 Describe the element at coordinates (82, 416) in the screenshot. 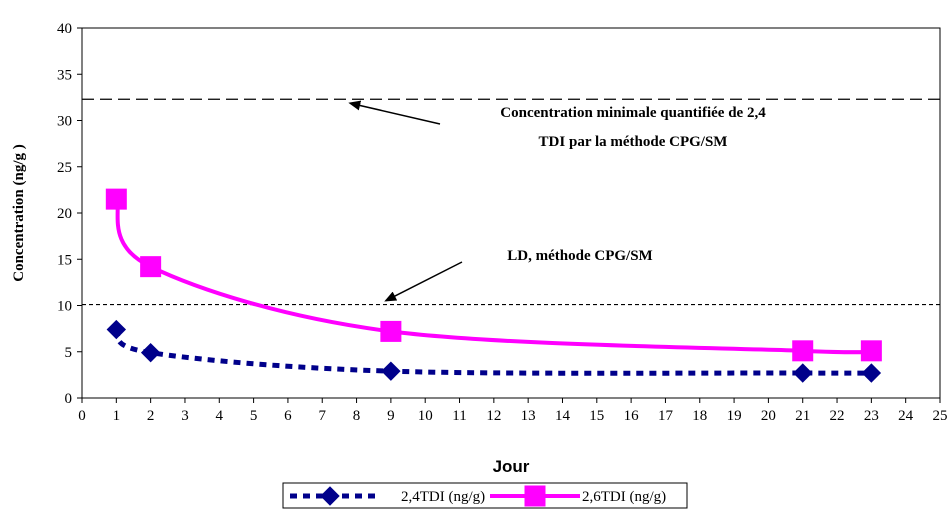

I see `x-tick-label: 0` at that location.